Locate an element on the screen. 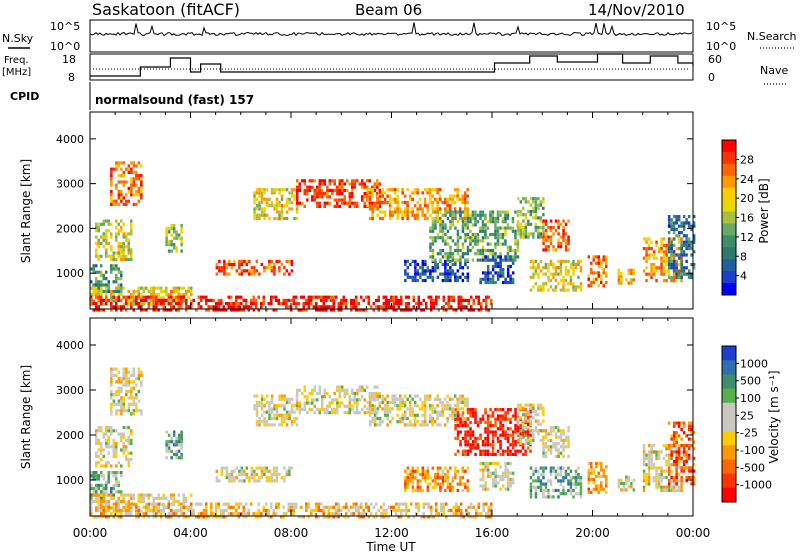 This screenshot has width=800, height=554. data-region is located at coordinates (437, 479).